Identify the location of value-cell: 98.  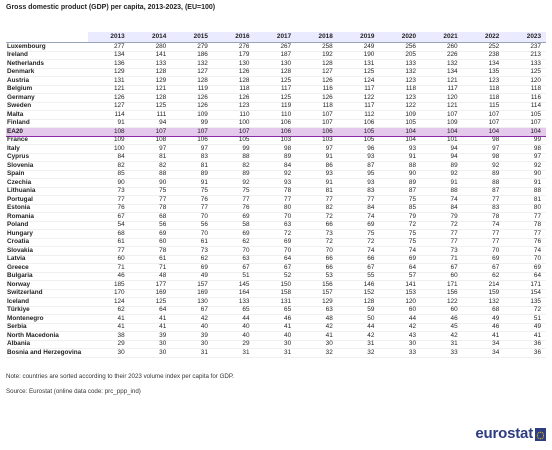
(525, 149).